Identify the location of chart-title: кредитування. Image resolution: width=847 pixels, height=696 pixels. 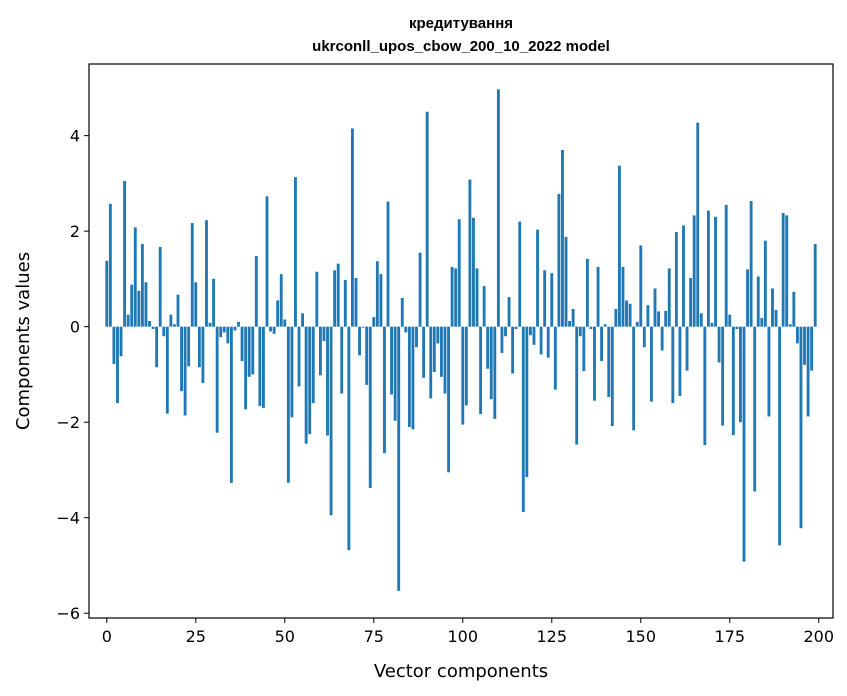
(461, 23).